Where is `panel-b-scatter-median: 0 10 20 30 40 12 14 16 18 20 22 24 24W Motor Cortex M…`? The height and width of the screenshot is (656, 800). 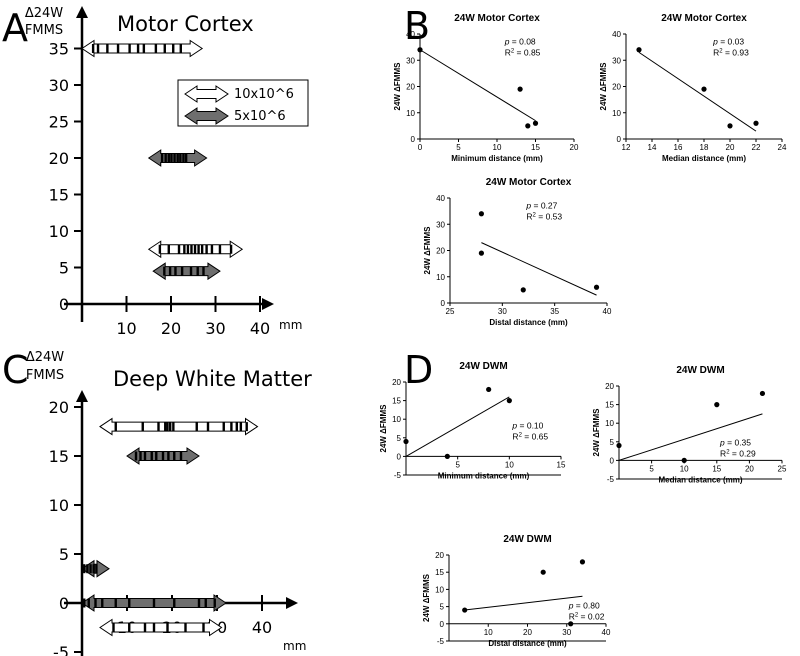 panel-b-scatter-median: 0 10 20 30 40 12 14 16 18 20 22 24 24W Motor Cortex M… is located at coordinates (693, 88).